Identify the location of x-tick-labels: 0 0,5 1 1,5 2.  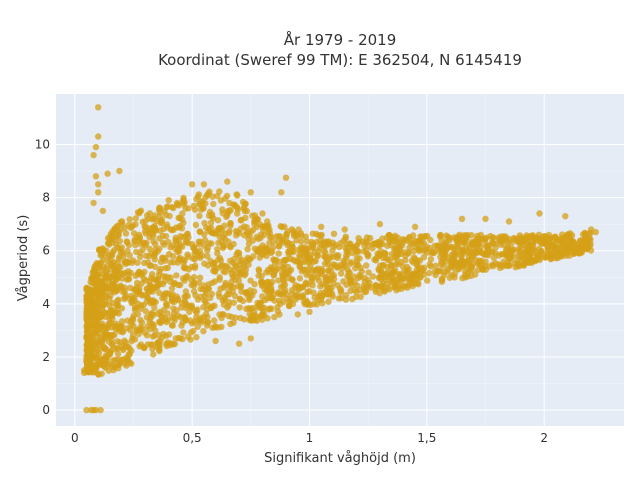
(309, 438).